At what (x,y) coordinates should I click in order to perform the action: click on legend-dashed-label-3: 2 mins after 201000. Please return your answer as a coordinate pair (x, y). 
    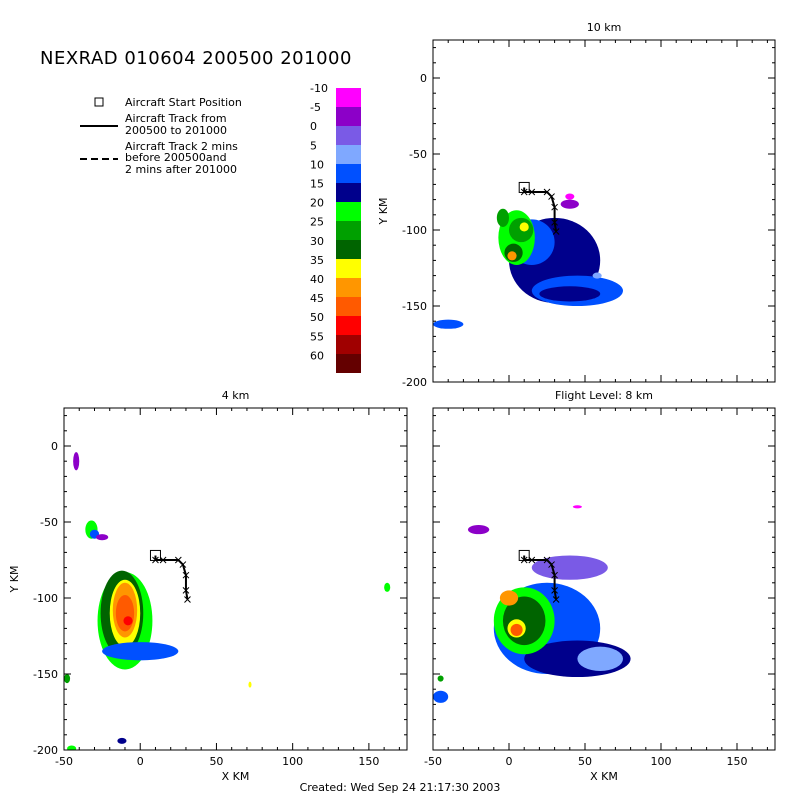
    Looking at the image, I should click on (181, 169).